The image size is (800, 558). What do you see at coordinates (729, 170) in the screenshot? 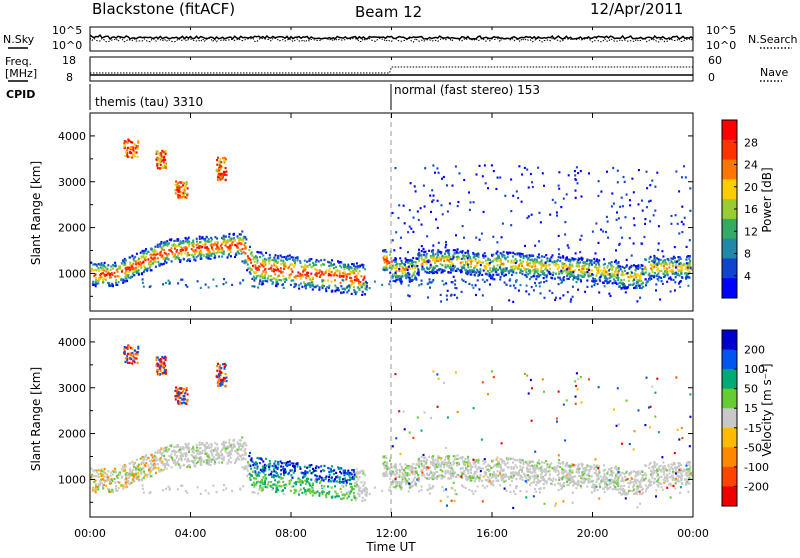
I see `colorbar-swatch` at bounding box center [729, 170].